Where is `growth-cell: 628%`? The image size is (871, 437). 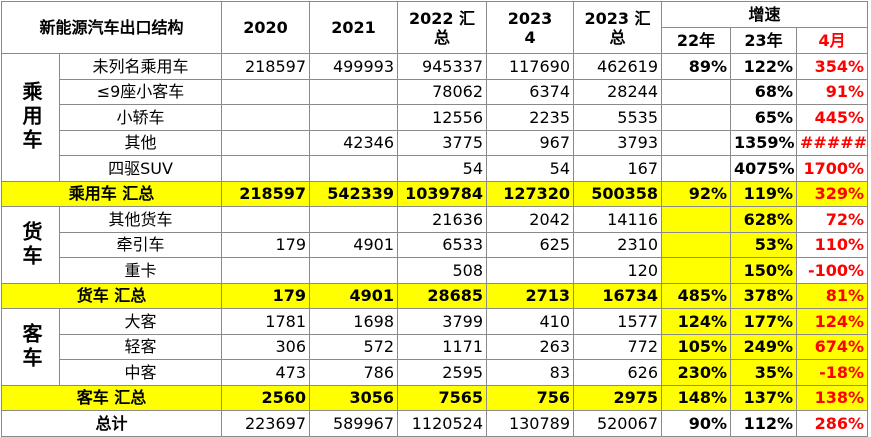
growth-cell: 628% is located at coordinates (764, 219).